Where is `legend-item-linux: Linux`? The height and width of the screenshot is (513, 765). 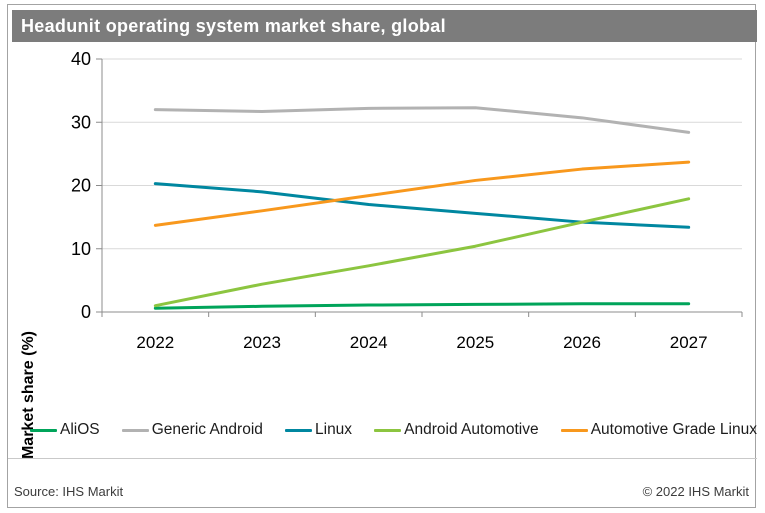
legend-item-linux: Linux is located at coordinates (318, 430).